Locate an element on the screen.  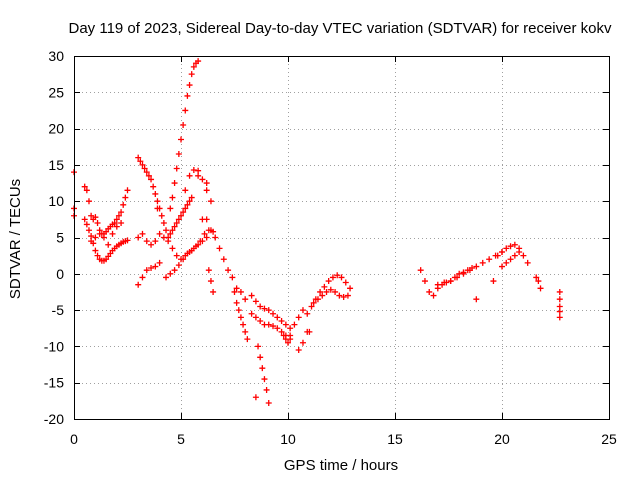
series-arc-d is located at coordinates (165, 197).